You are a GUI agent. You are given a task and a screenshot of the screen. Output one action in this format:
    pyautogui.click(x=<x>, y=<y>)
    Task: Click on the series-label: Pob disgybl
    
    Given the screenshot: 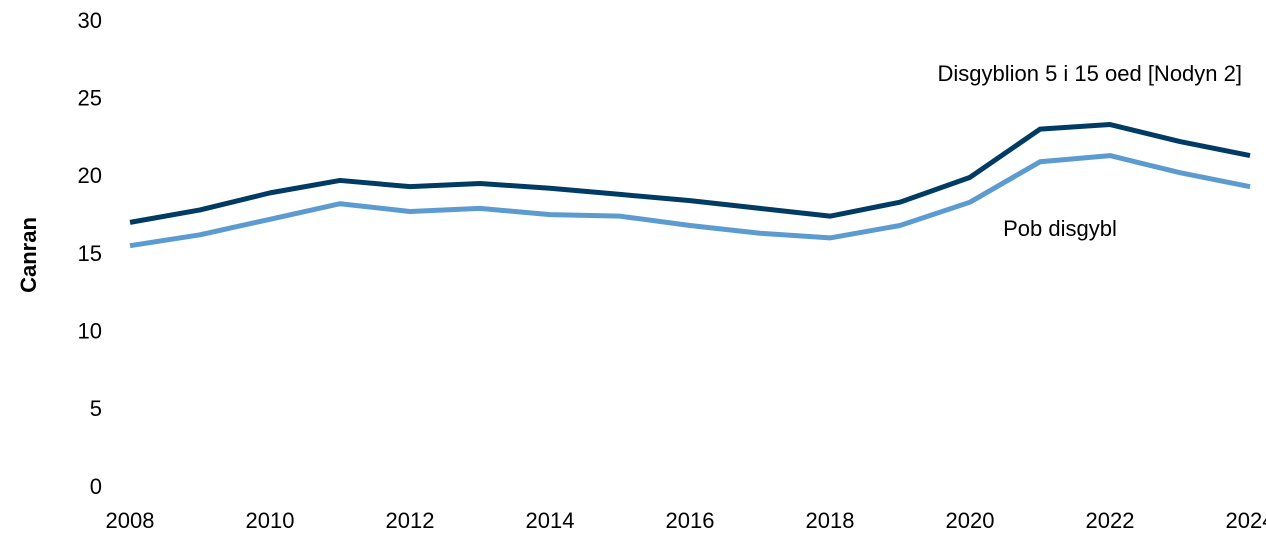 What is the action you would take?
    pyautogui.click(x=1060, y=228)
    